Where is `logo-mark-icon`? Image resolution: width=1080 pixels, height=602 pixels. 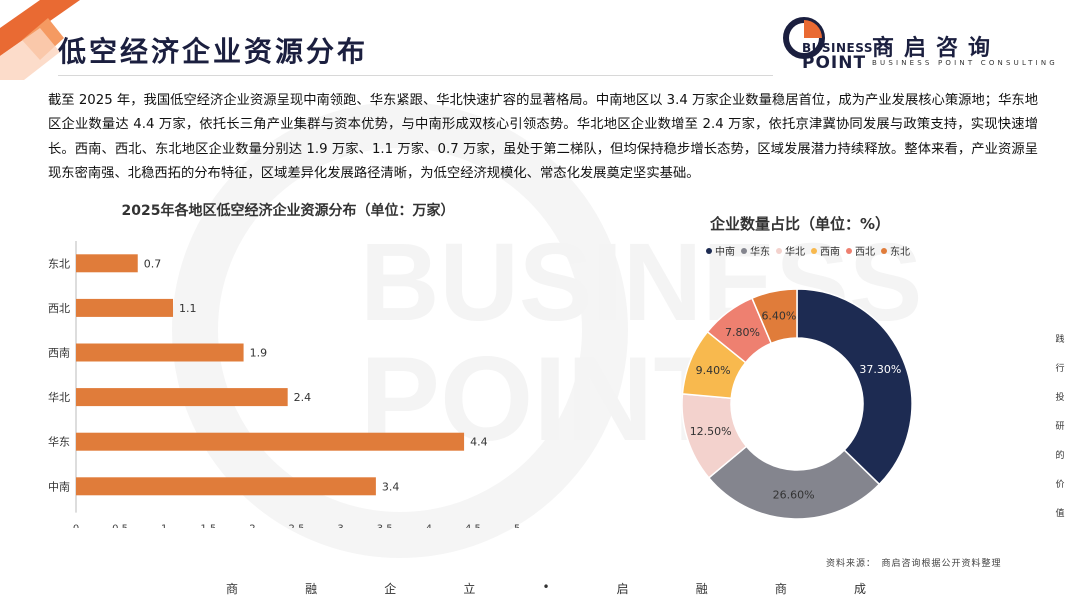 logo-mark-icon is located at coordinates (804, 38).